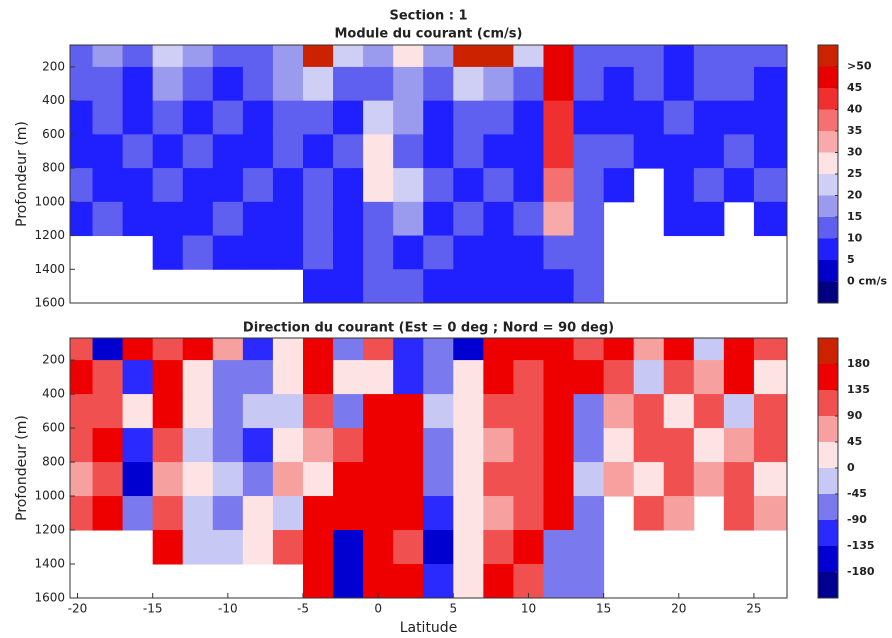  I want to click on chart-title: Section : 1, so click(428, 16).